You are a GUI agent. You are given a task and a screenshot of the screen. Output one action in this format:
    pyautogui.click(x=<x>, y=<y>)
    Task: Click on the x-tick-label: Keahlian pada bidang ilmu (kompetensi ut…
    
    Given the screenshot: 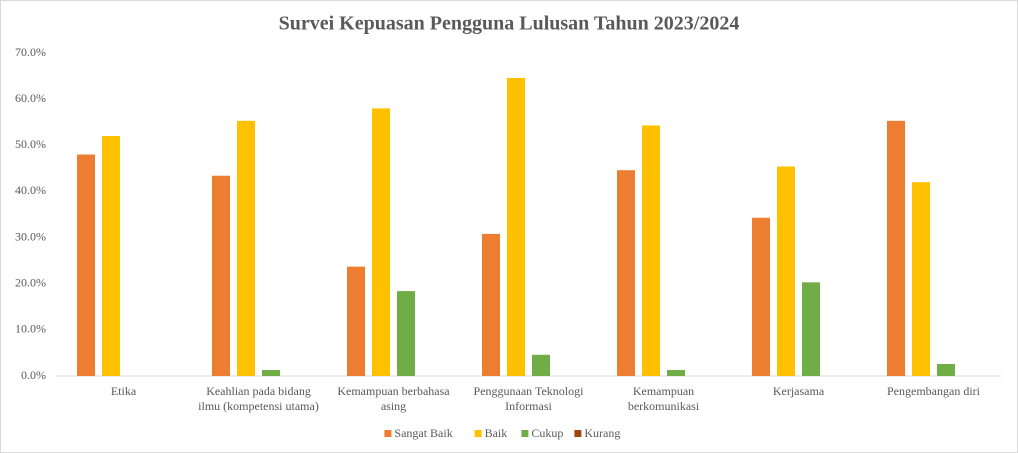 What is the action you would take?
    pyautogui.click(x=258, y=398)
    